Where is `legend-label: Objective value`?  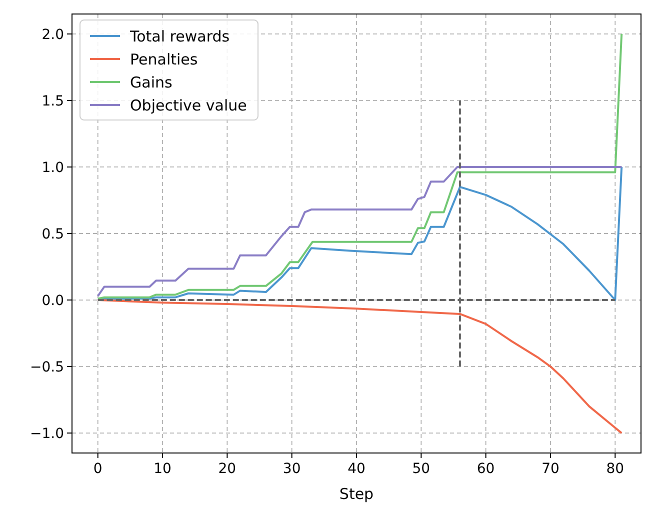 legend-label: Objective value is located at coordinates (188, 105).